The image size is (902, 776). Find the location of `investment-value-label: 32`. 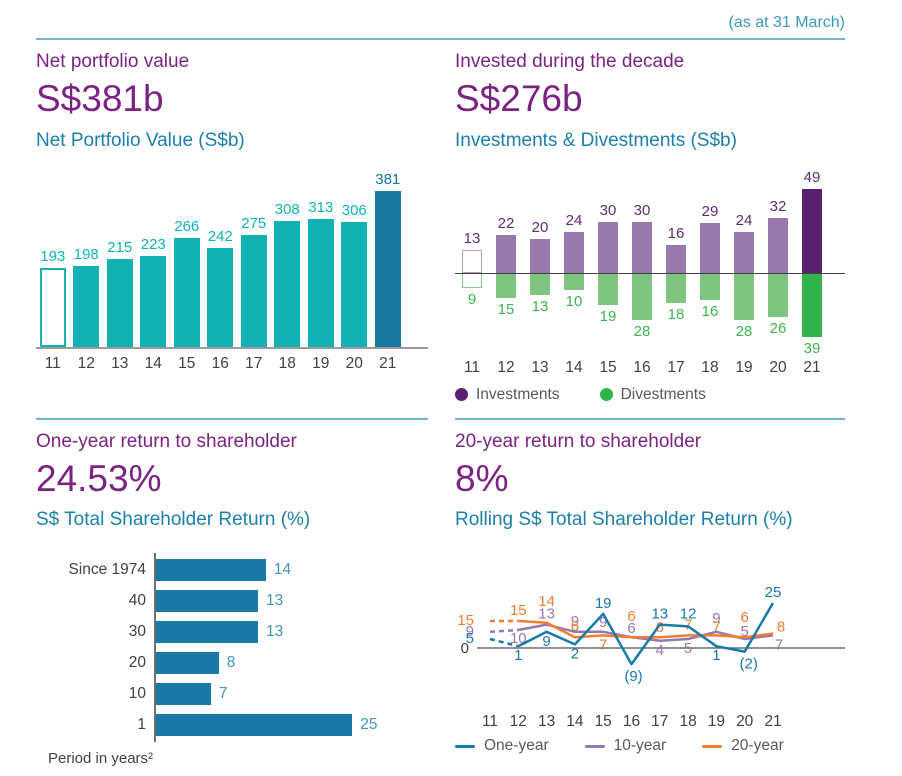

investment-value-label: 32 is located at coordinates (778, 207).